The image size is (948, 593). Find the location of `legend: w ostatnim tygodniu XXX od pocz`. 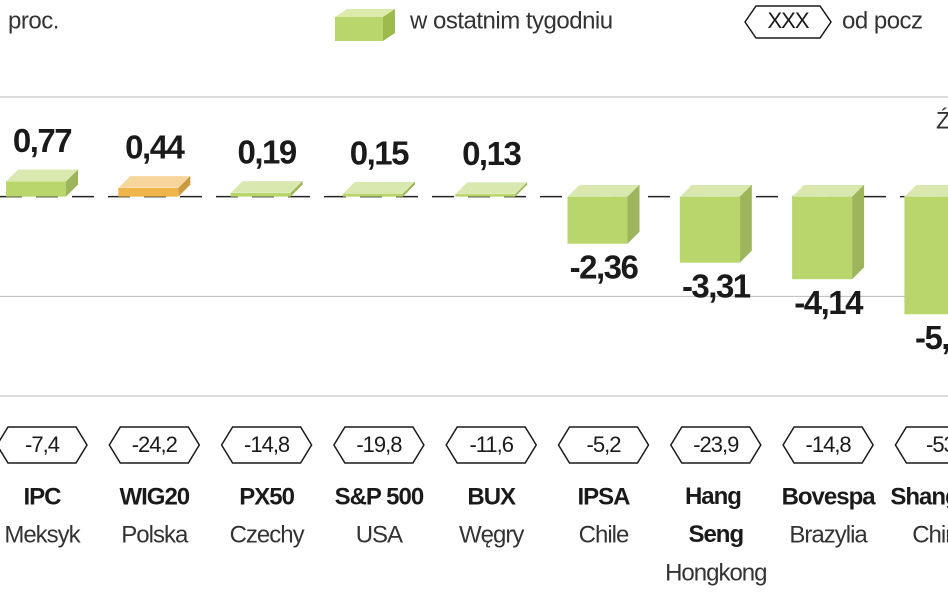

legend: w ostatnim tygodniu XXX od pocz is located at coordinates (629, 23).